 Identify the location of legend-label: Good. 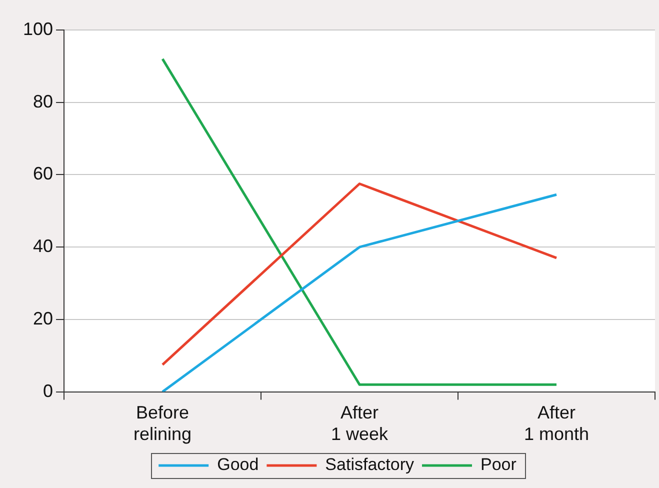
(238, 464).